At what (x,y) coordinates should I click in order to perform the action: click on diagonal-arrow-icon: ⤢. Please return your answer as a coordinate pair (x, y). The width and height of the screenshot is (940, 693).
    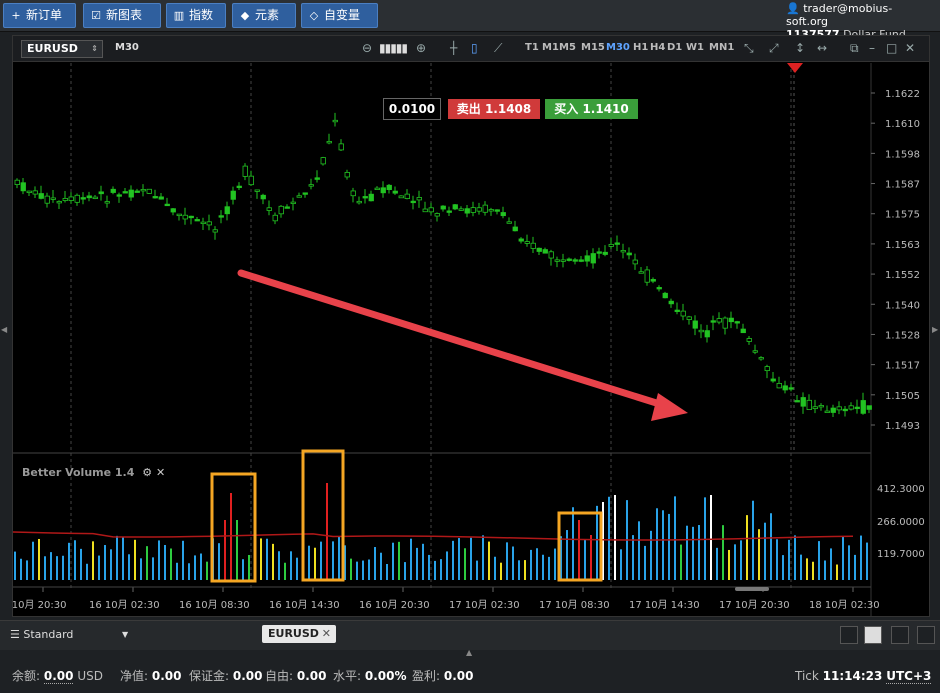
    Looking at the image, I should click on (774, 48).